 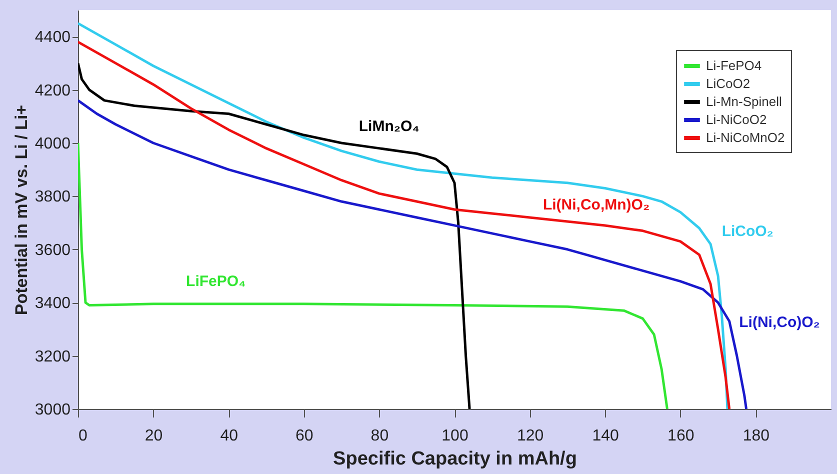 What do you see at coordinates (455, 459) in the screenshot?
I see `x-axis-title: Specific Capacity in mAh/g` at bounding box center [455, 459].